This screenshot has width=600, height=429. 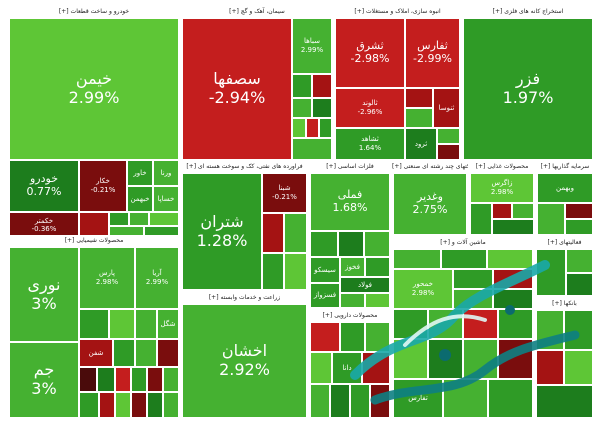 I want to click on sector-pharma-header: [+] محصولات دارویی, so click(x=350, y=316).